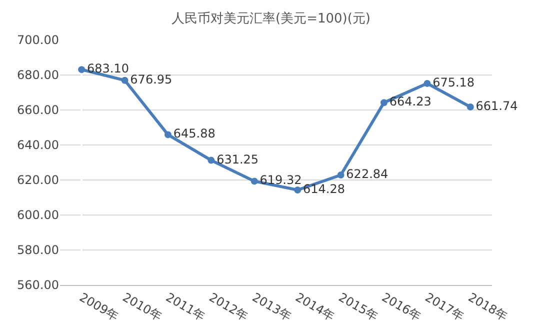  Describe the element at coordinates (38, 250) in the screenshot. I see `y-tick-label: 580.00` at that location.